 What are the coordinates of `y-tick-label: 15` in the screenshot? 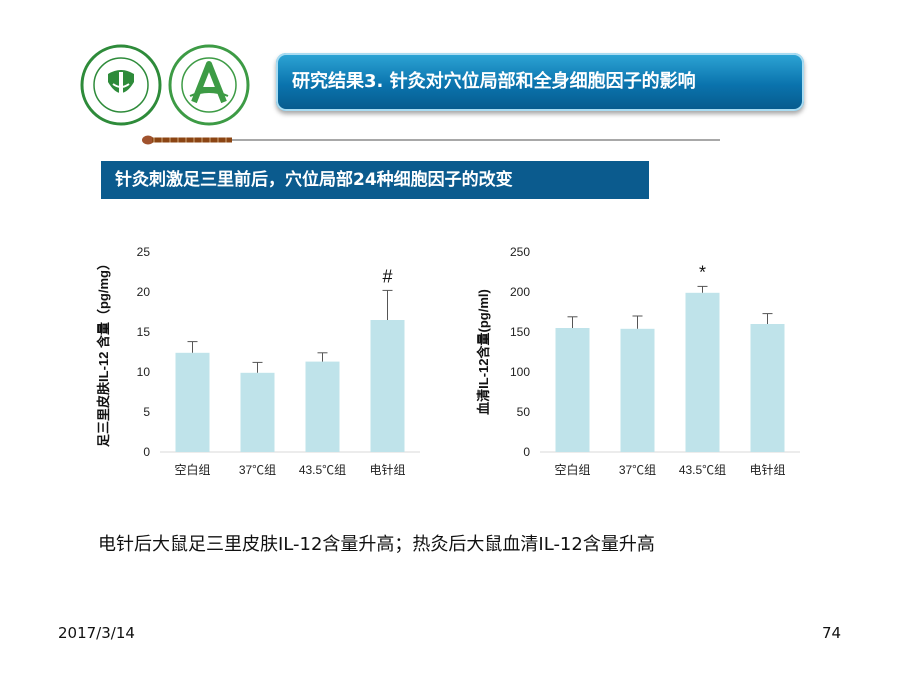 It's located at (144, 332).